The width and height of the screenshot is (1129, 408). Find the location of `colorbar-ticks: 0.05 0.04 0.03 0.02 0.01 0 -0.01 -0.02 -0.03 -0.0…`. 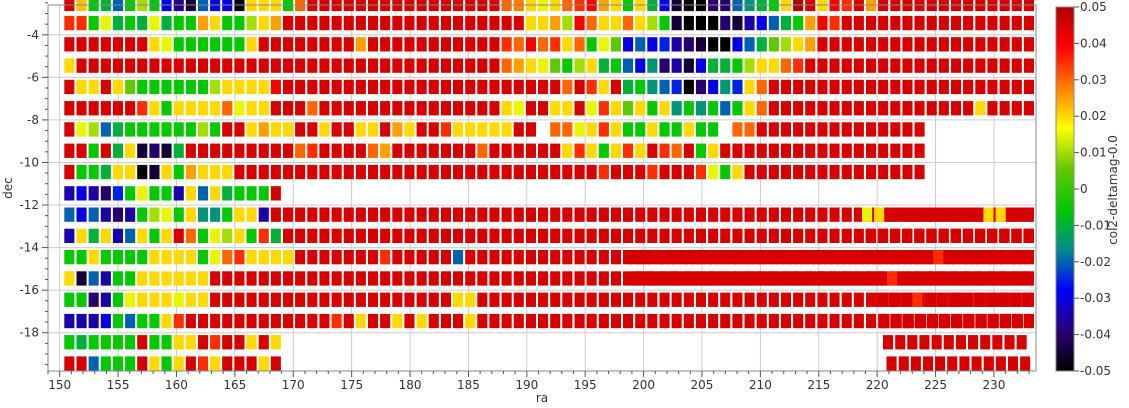

colorbar-ticks: 0.05 0.04 0.03 0.02 0.01 0 -0.01 -0.02 -0.03 -0.0… is located at coordinates (1092, 189).